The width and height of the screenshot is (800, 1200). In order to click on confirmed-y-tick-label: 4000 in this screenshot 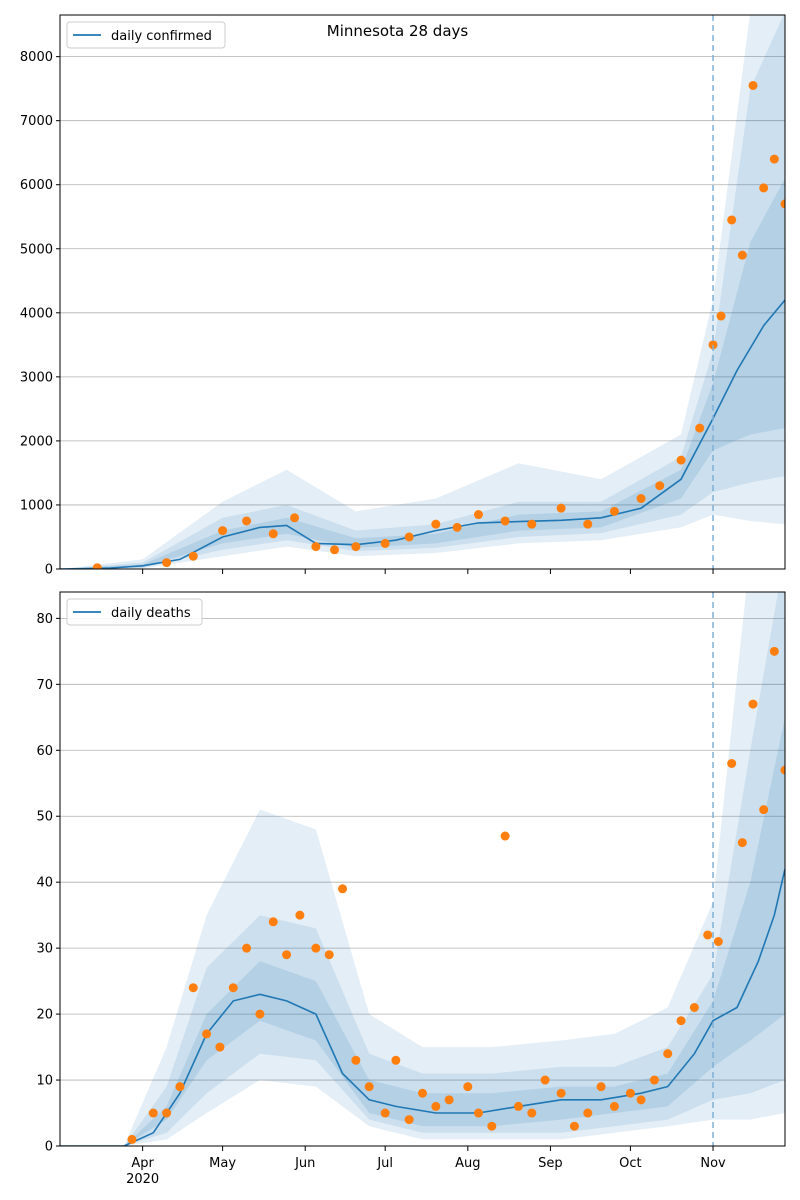, I will do `click(36, 313)`.